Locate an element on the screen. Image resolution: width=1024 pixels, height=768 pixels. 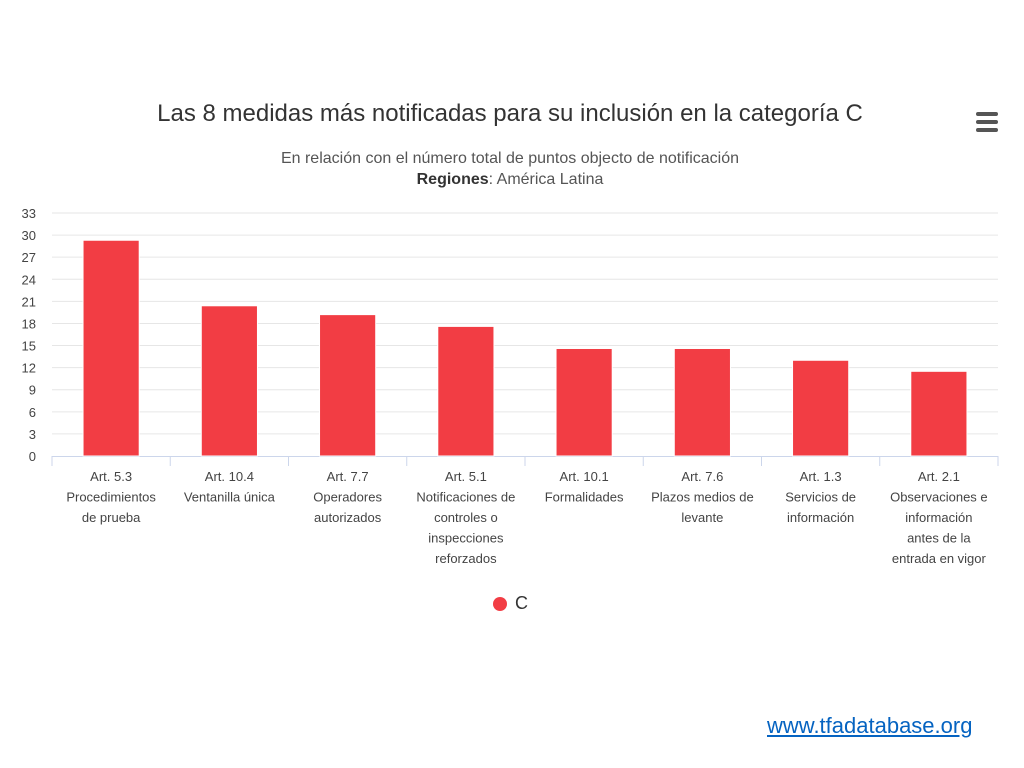
x-tick-label: levante is located at coordinates (702, 517).